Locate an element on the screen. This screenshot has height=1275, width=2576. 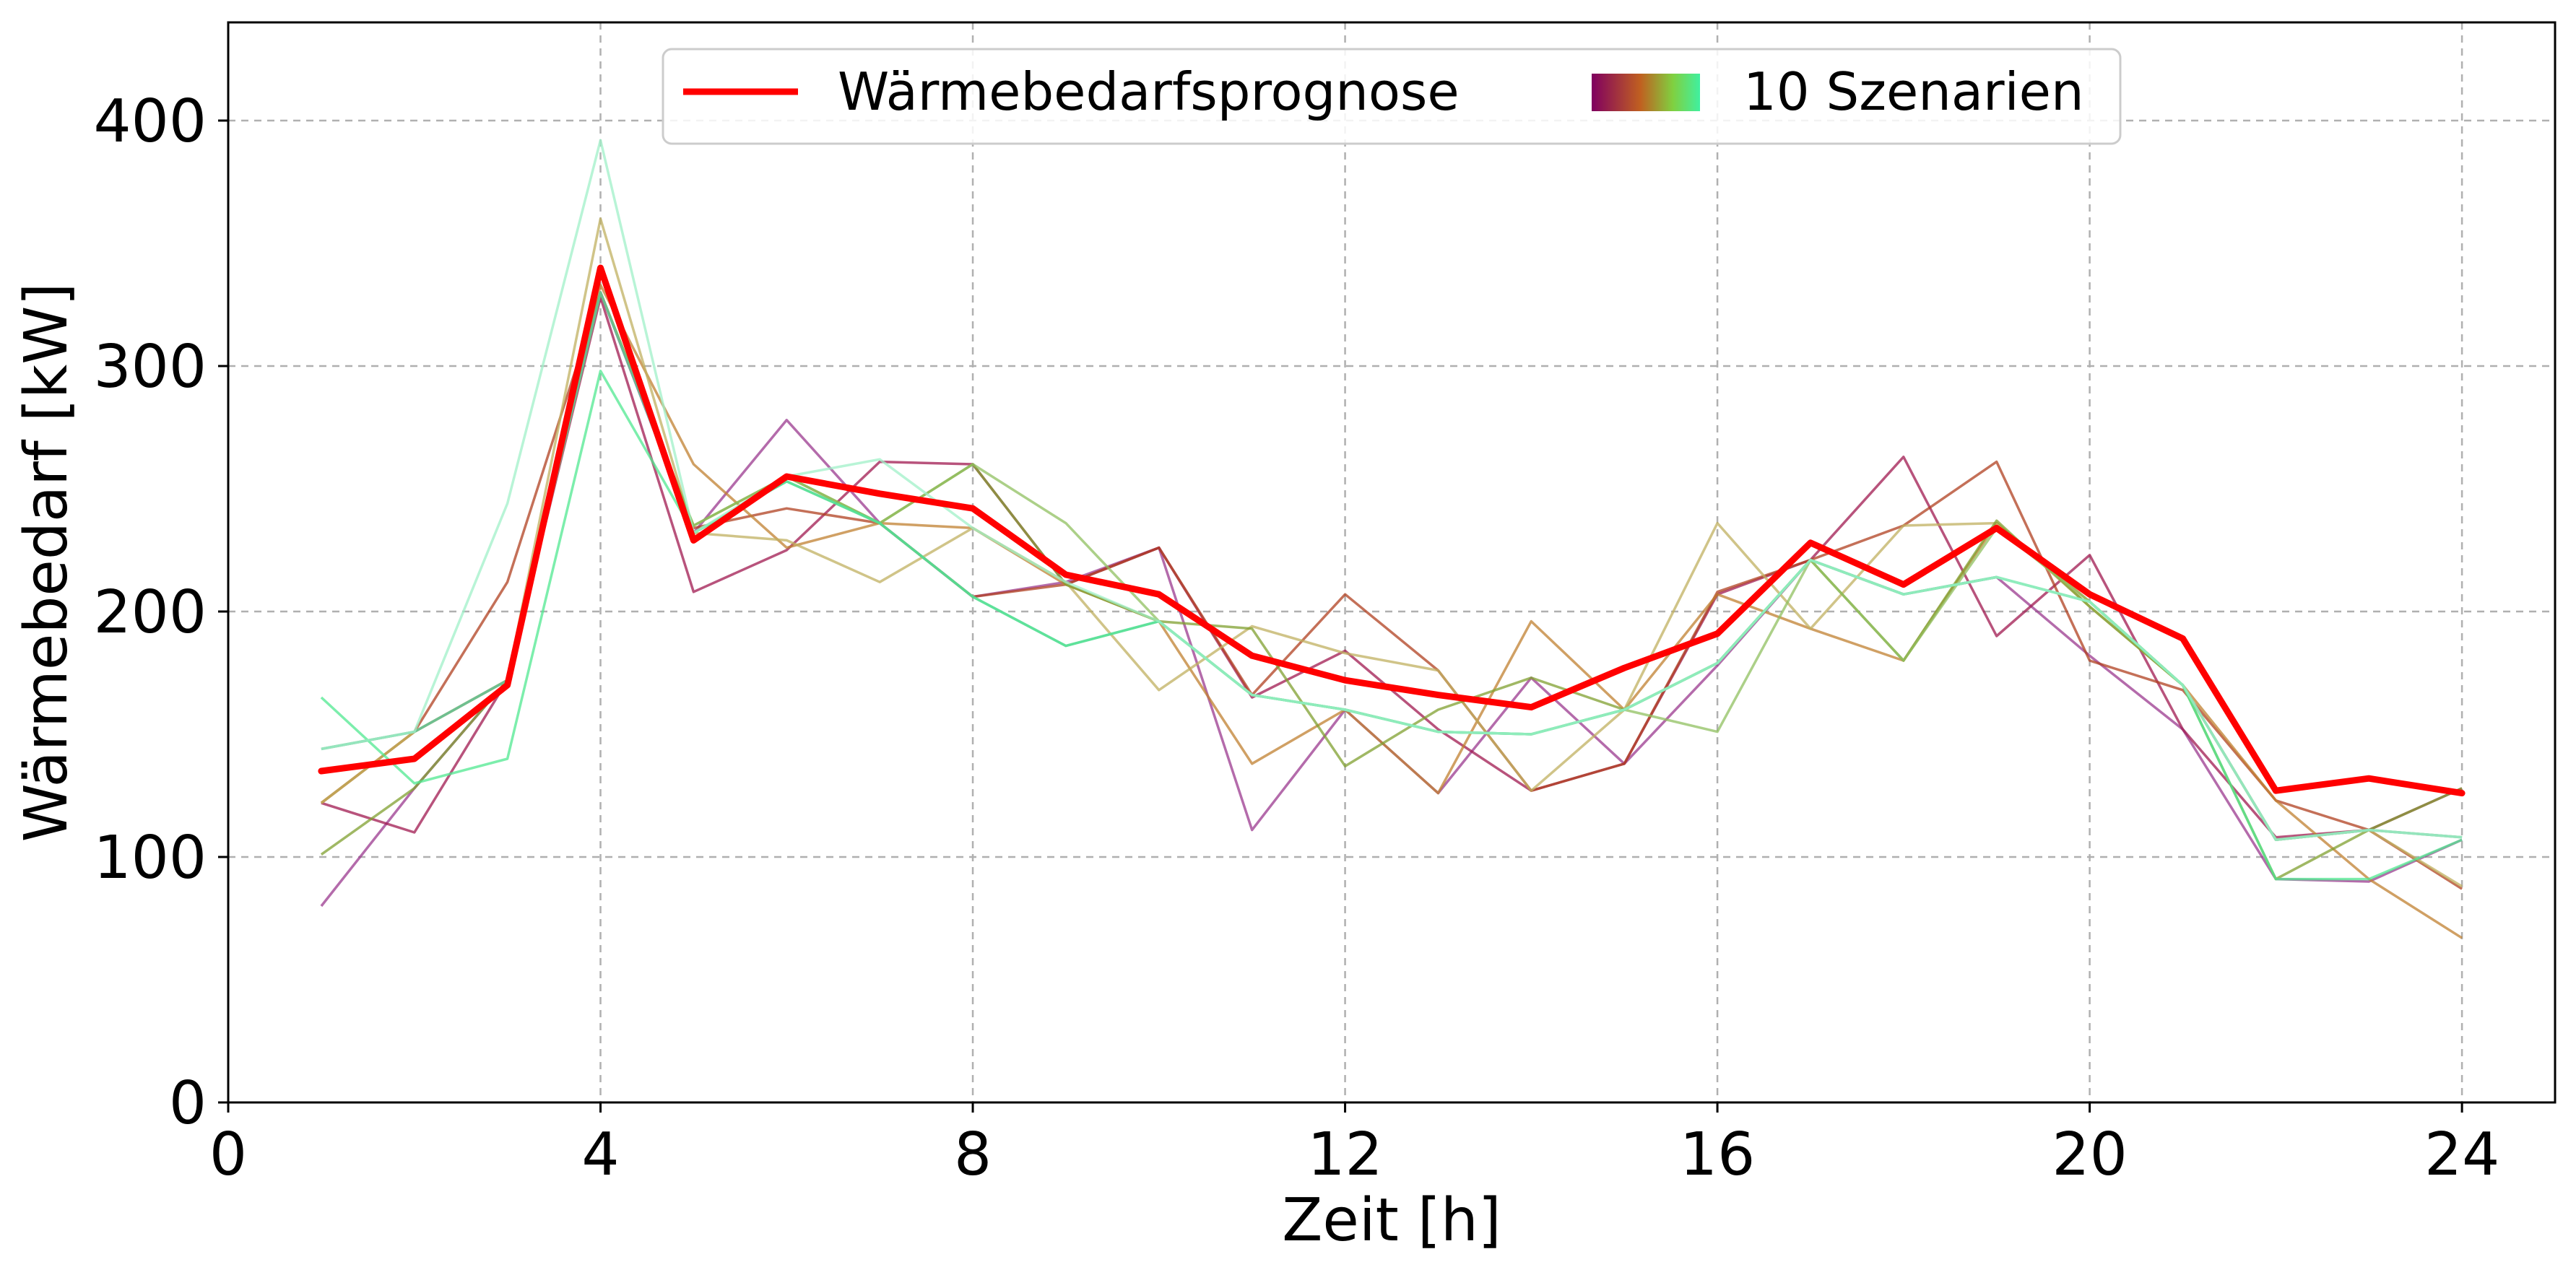
y-axis-label: Wärmebedarf [kW] is located at coordinates (46, 563).